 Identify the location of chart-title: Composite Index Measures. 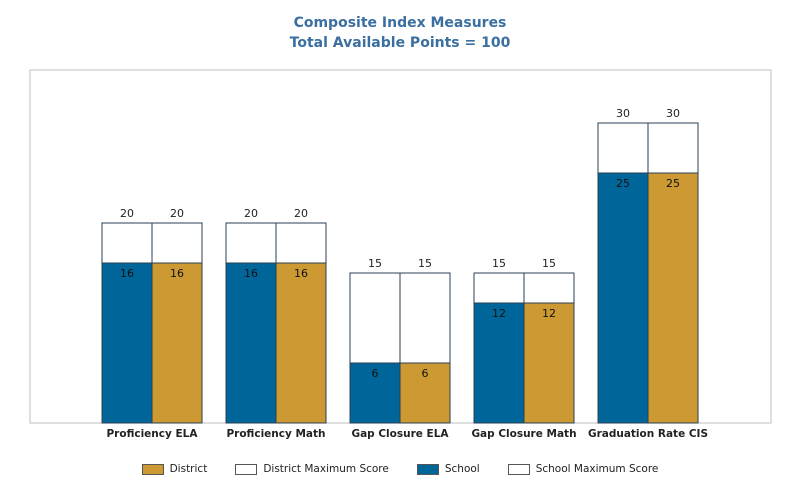
(400, 23).